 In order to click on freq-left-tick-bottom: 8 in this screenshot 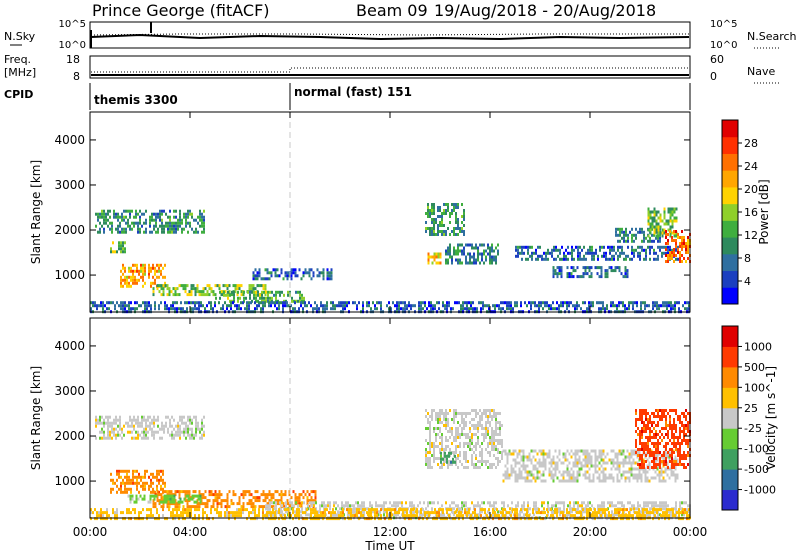, I will do `click(76, 76)`.